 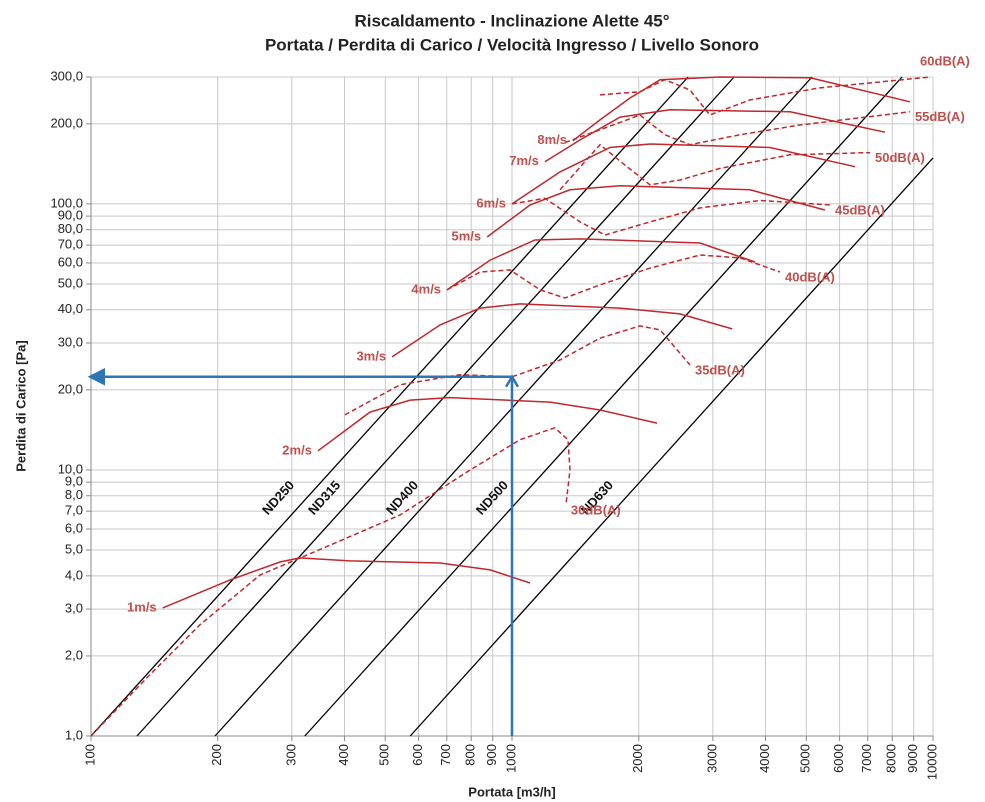 I want to click on x-tick-label: 7000, so click(x=866, y=758).